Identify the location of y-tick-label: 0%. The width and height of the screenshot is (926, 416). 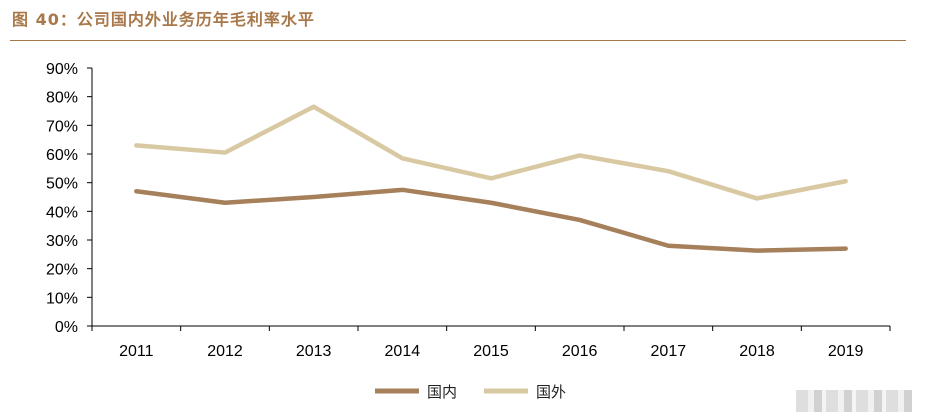
(66, 327).